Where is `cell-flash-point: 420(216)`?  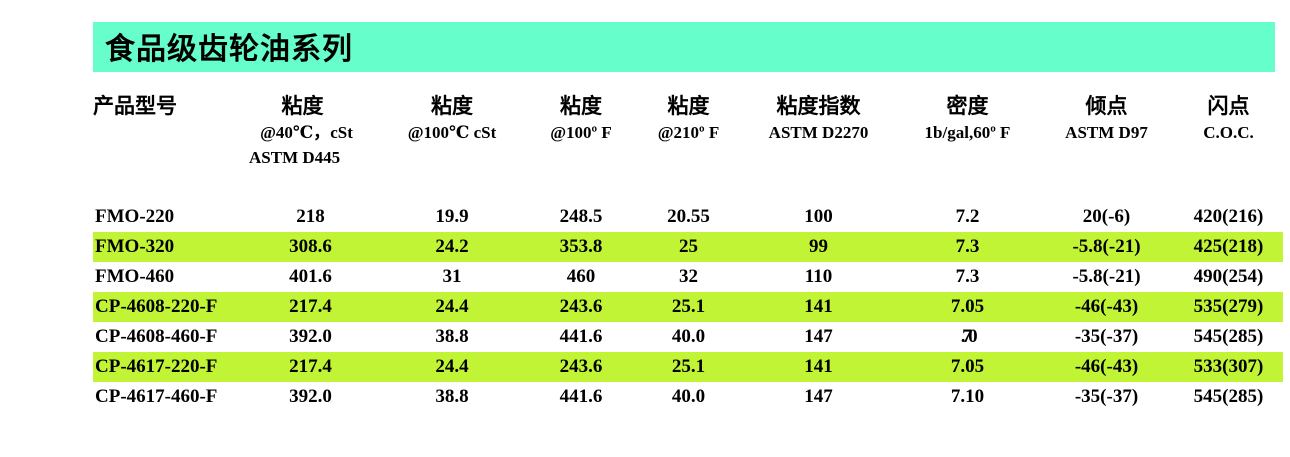
cell-flash-point: 420(216) is located at coordinates (1228, 216).